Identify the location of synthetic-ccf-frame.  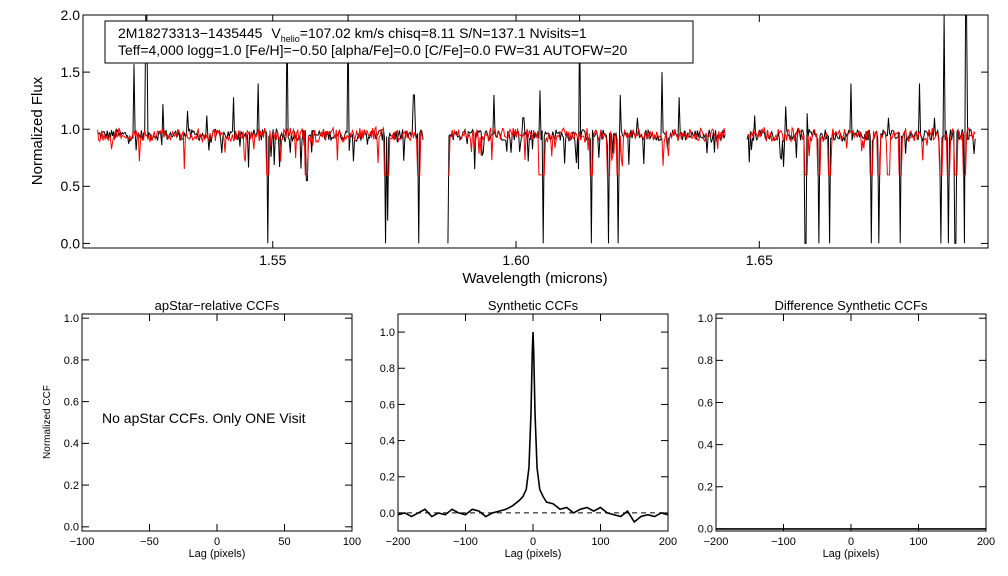
(533, 422).